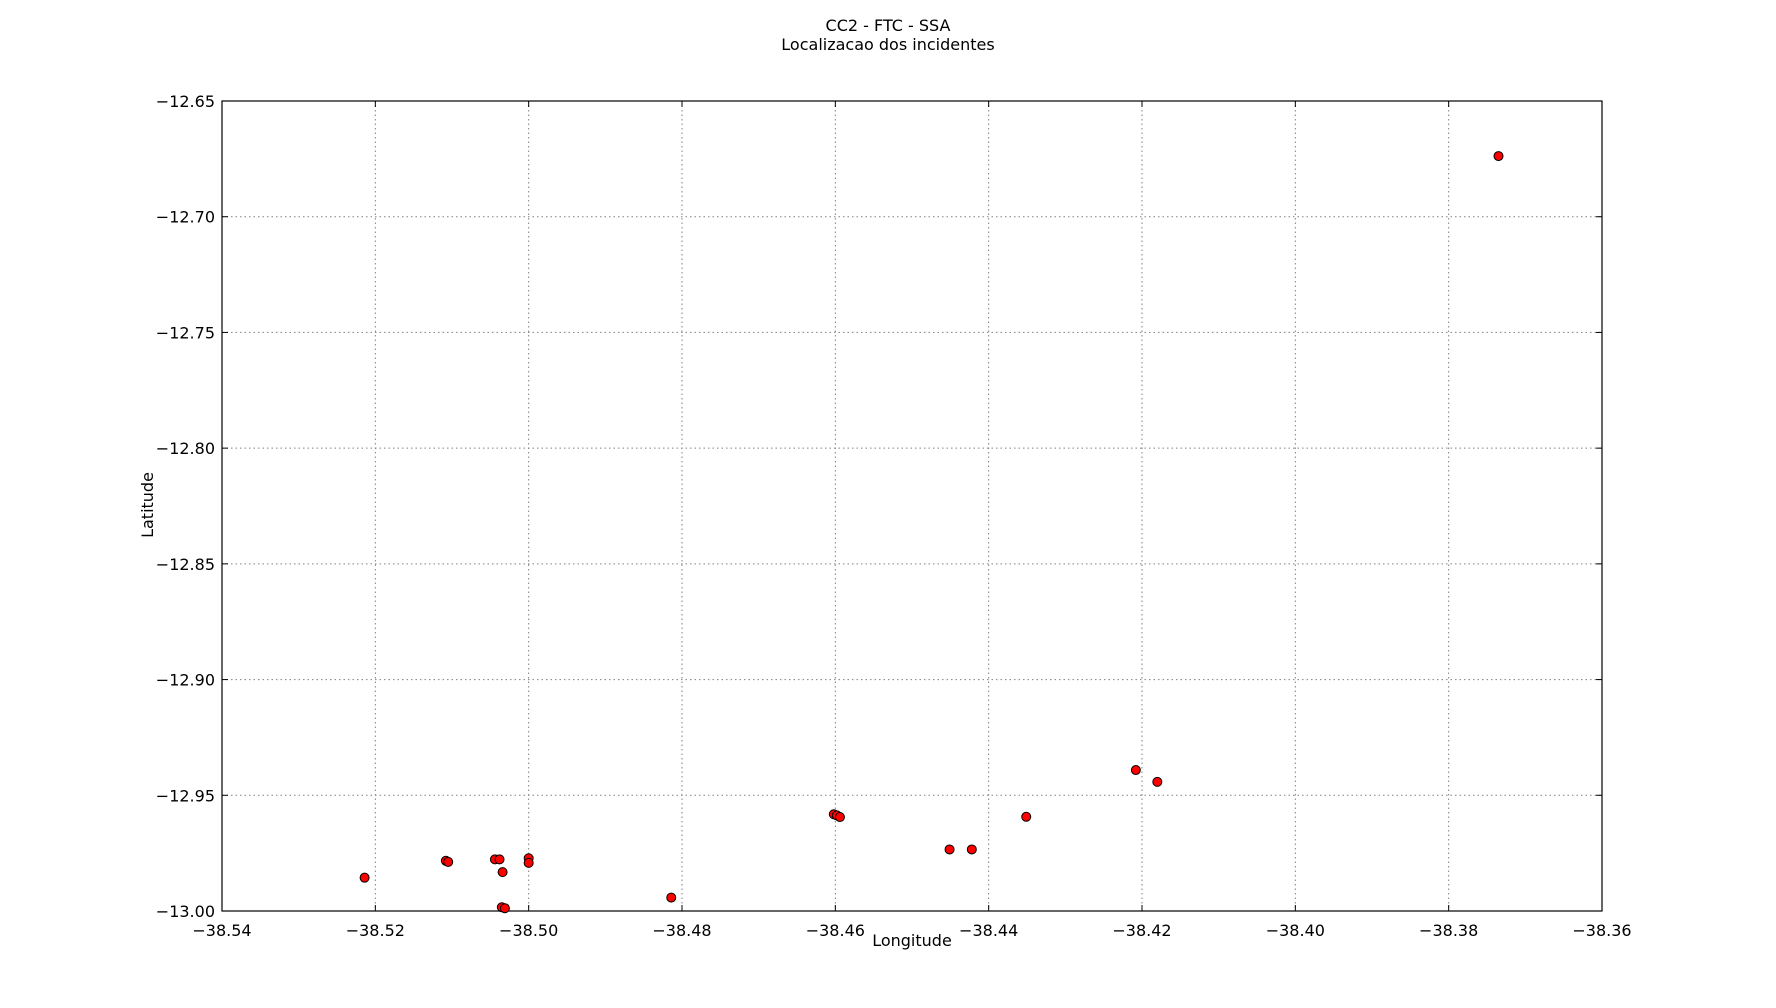 Image resolution: width=1776 pixels, height=1008 pixels. What do you see at coordinates (185, 101) in the screenshot?
I see `y-tick-label: −12.65` at bounding box center [185, 101].